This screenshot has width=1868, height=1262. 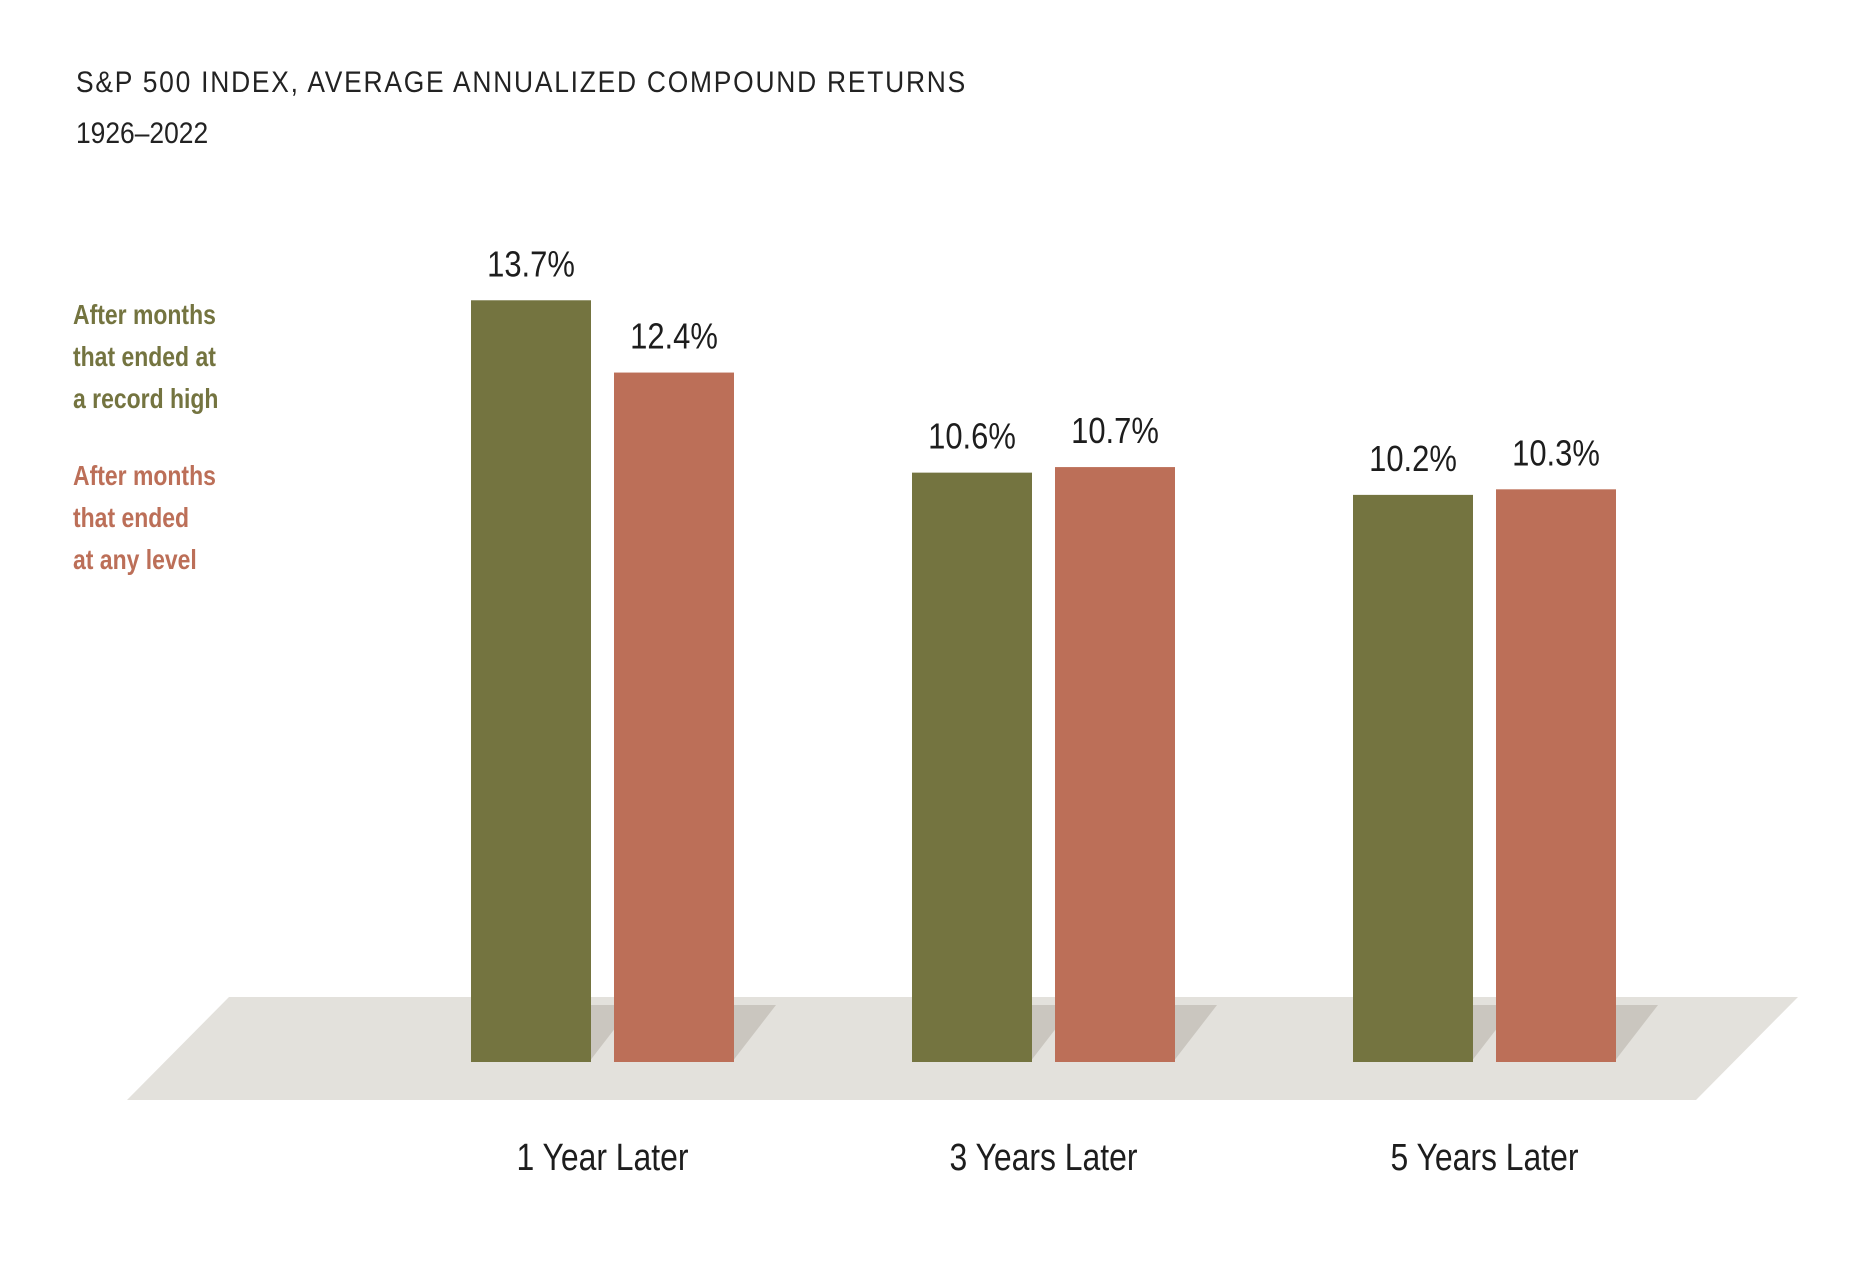 I want to click on value-label-any-level-1: 12.4%, so click(x=674, y=337).